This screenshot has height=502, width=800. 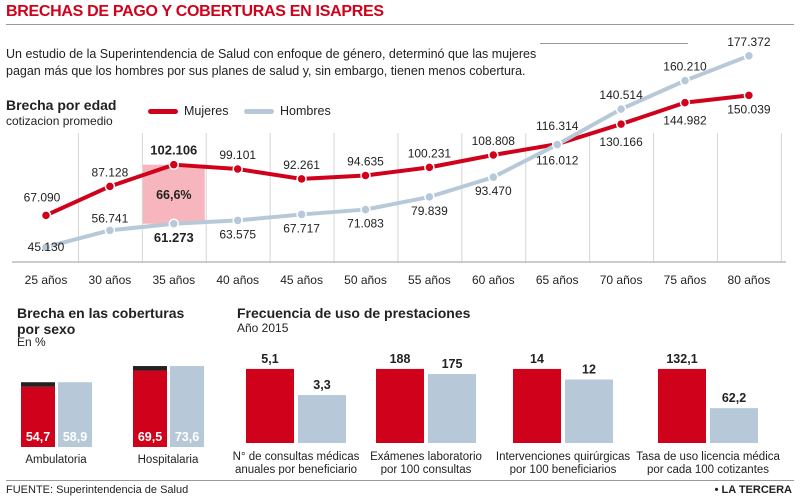 I want to click on bar-value-hombres: 12, so click(x=589, y=370).